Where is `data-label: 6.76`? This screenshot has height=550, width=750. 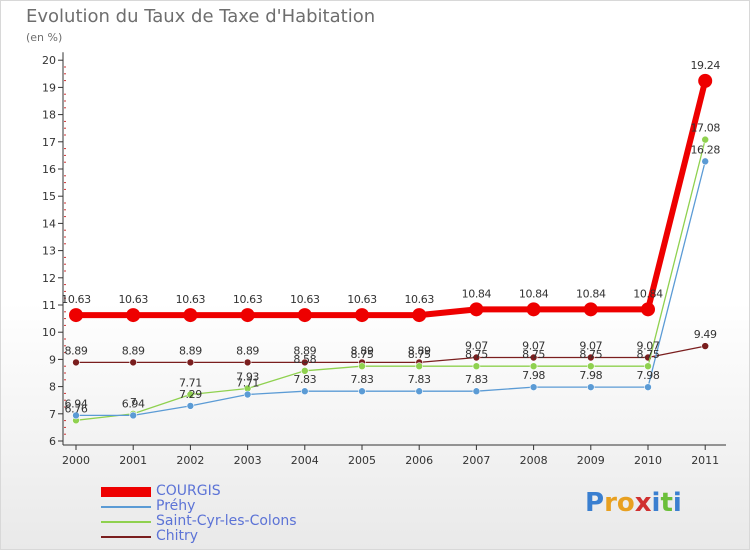
data-label: 6.76 is located at coordinates (76, 408).